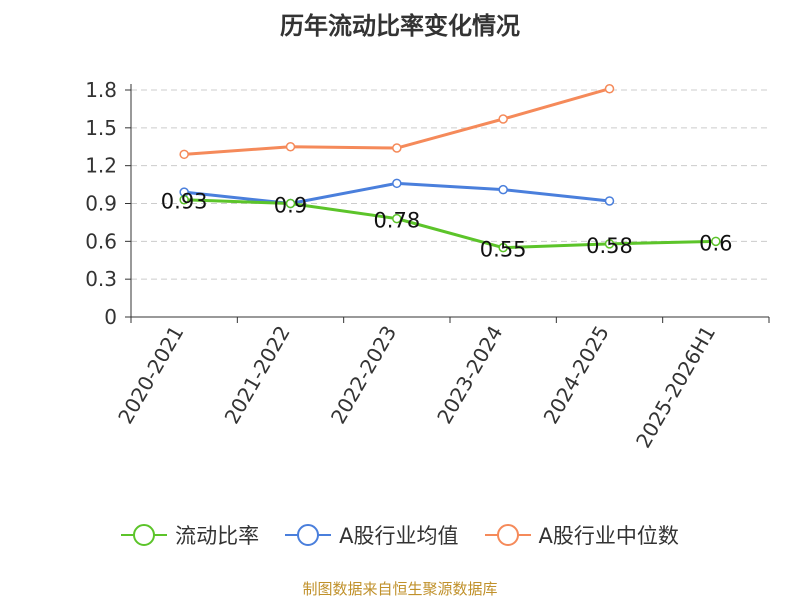 The width and height of the screenshot is (800, 600). I want to click on data-label-2: 0.78, so click(396, 221).